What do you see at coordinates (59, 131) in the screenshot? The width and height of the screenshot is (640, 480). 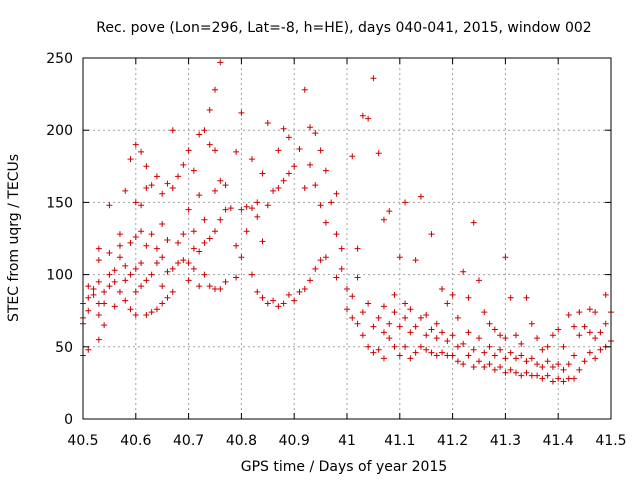 I see `y-tick-label: 200` at bounding box center [59, 131].